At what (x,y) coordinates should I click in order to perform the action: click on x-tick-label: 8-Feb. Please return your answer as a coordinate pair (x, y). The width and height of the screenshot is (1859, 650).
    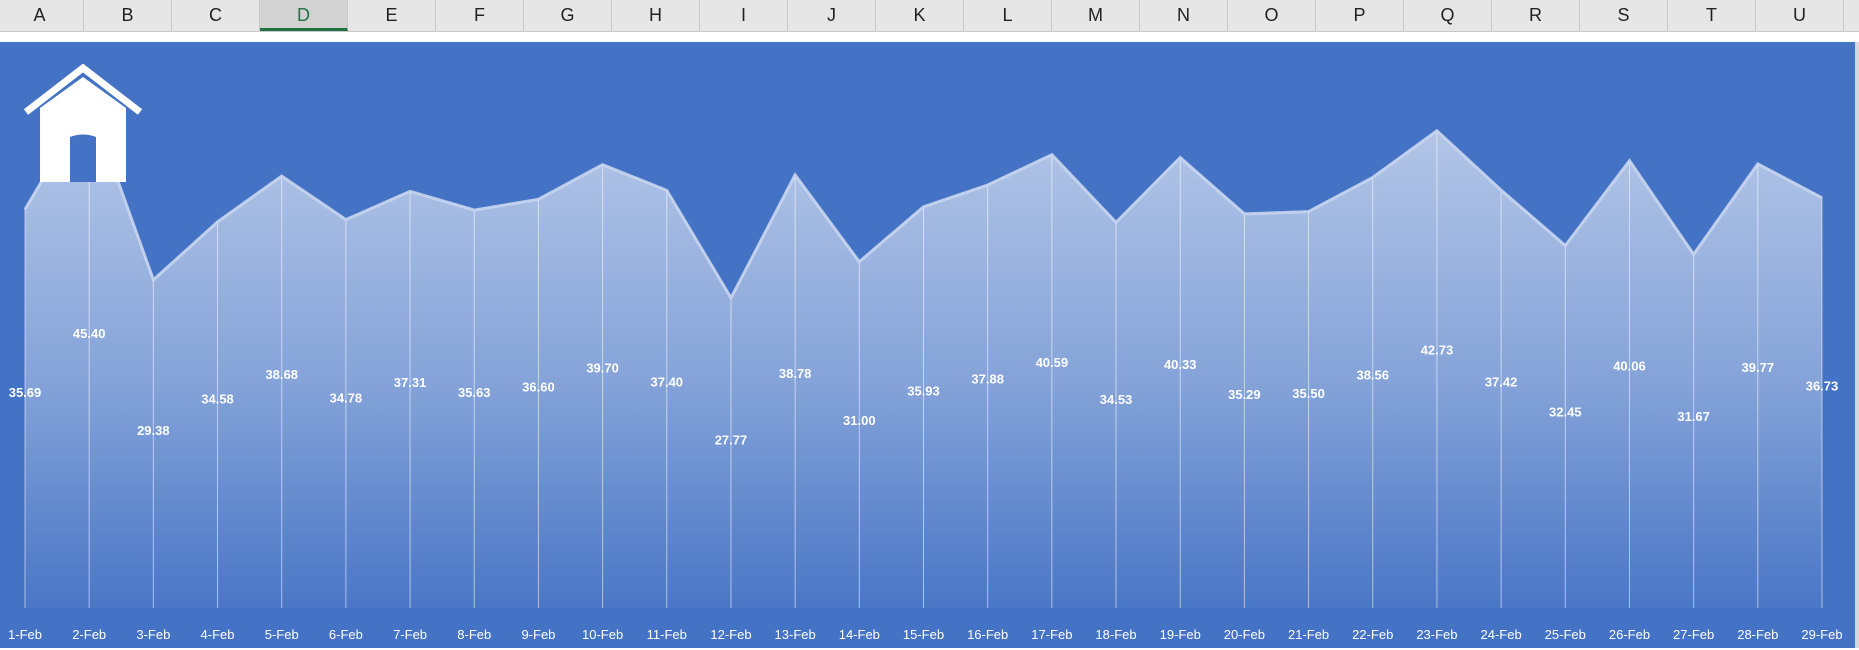
    Looking at the image, I should click on (474, 634).